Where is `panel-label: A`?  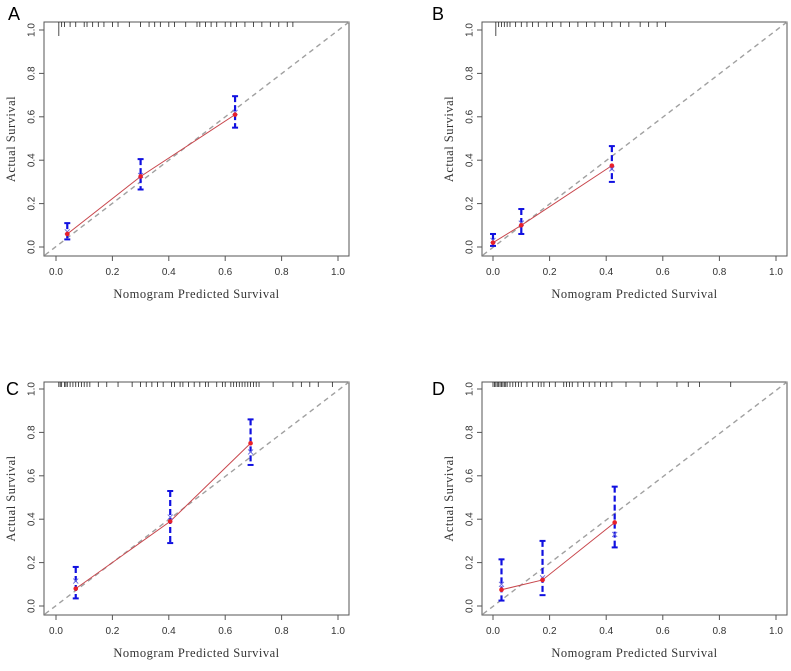
panel-label: A is located at coordinates (14, 14).